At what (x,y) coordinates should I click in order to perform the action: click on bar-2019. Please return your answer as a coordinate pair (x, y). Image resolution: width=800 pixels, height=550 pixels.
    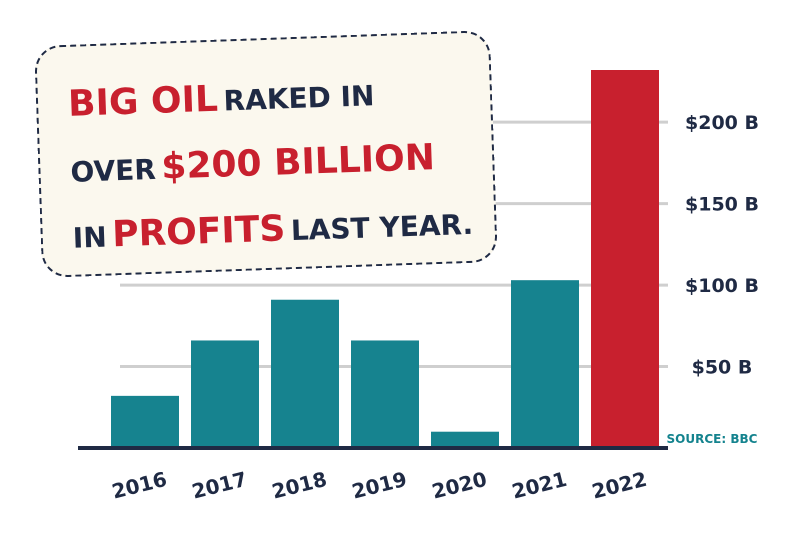
    Looking at the image, I should click on (385, 394).